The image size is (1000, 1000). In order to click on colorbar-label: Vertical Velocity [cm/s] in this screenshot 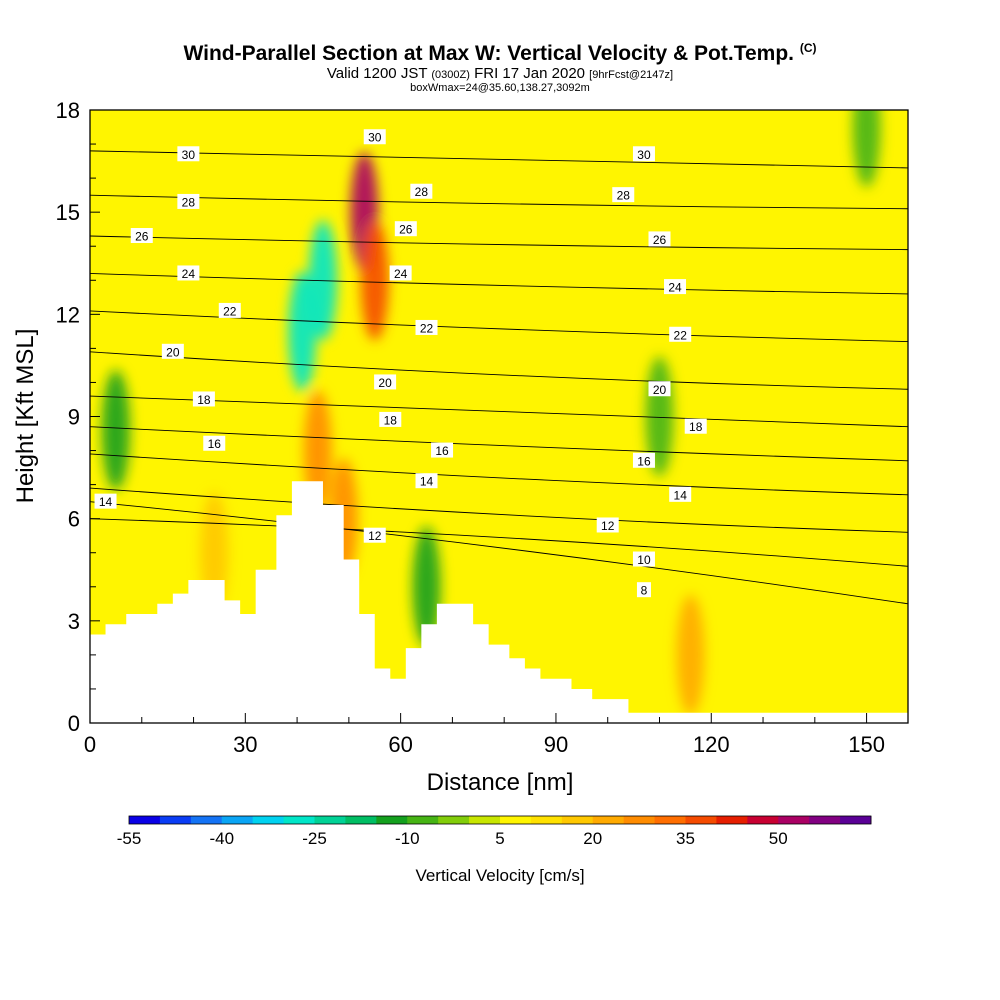, I will do `click(499, 875)`.